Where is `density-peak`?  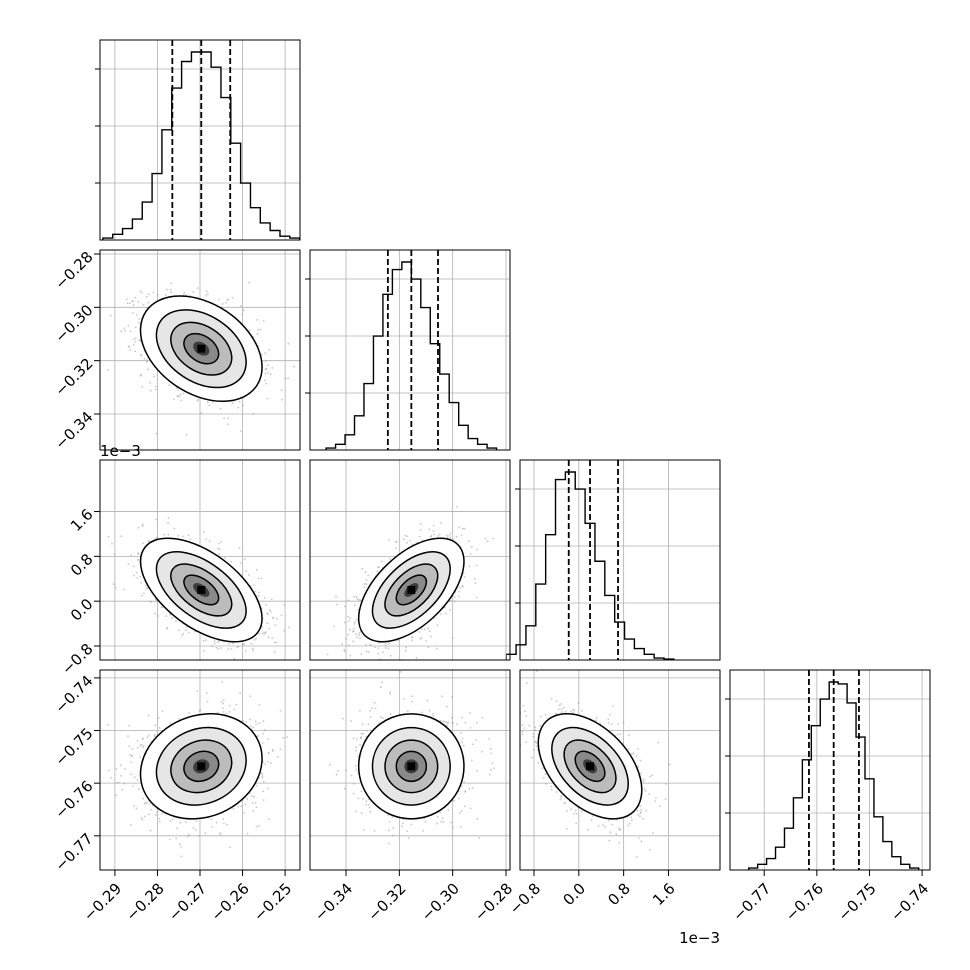
density-peak is located at coordinates (411, 589).